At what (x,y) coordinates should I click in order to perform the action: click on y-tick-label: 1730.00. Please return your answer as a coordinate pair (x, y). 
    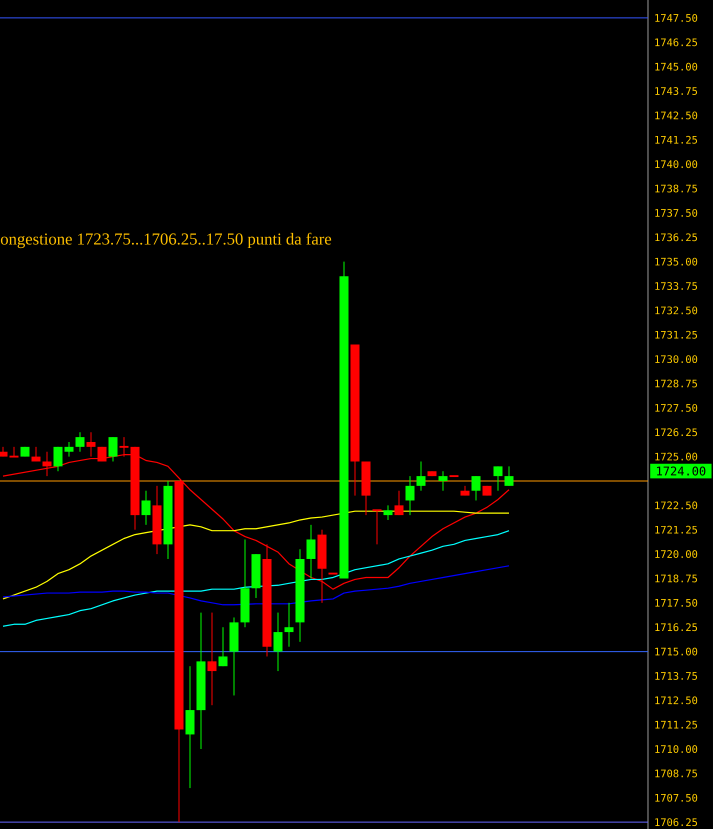
    Looking at the image, I should click on (676, 359).